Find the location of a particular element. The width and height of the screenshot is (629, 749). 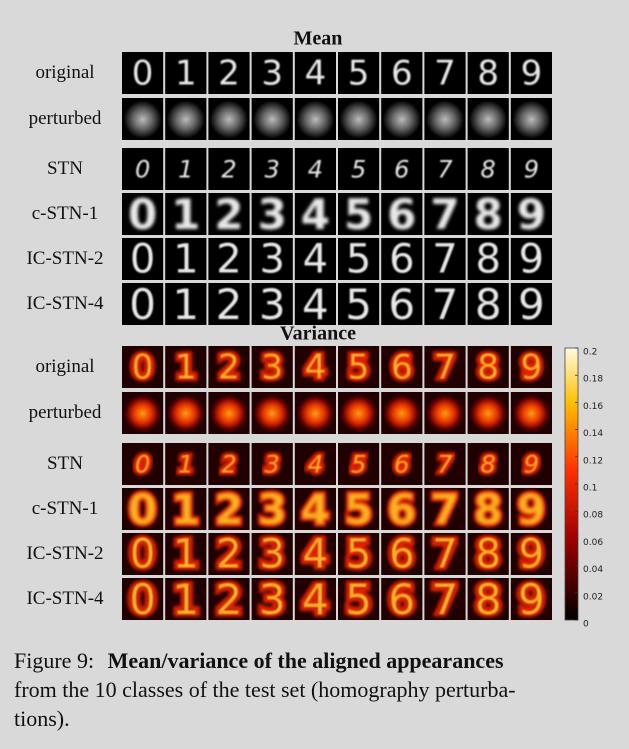

caption-line: tions). is located at coordinates (42, 718).